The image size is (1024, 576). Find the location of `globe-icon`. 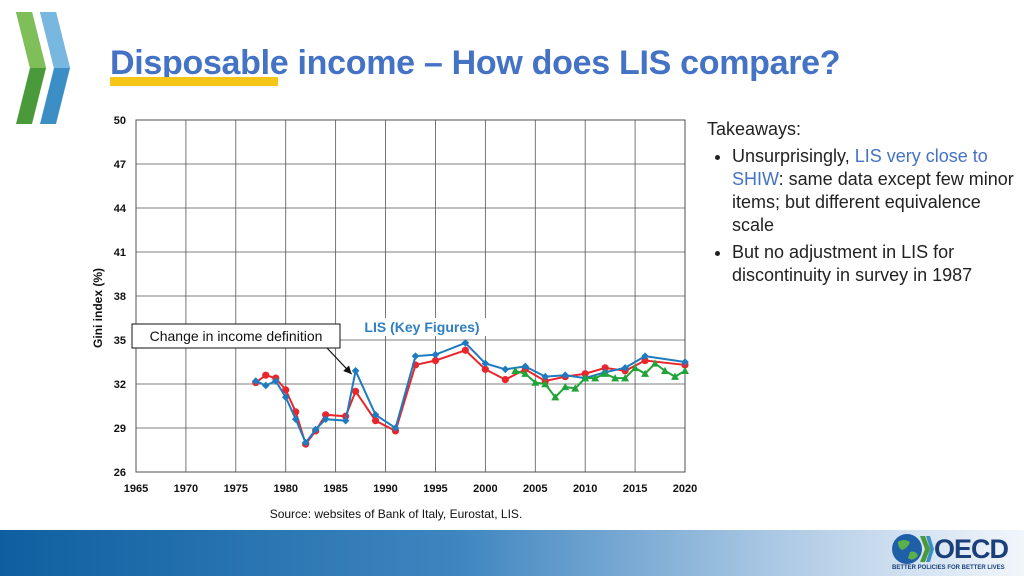

globe-icon is located at coordinates (913, 549).